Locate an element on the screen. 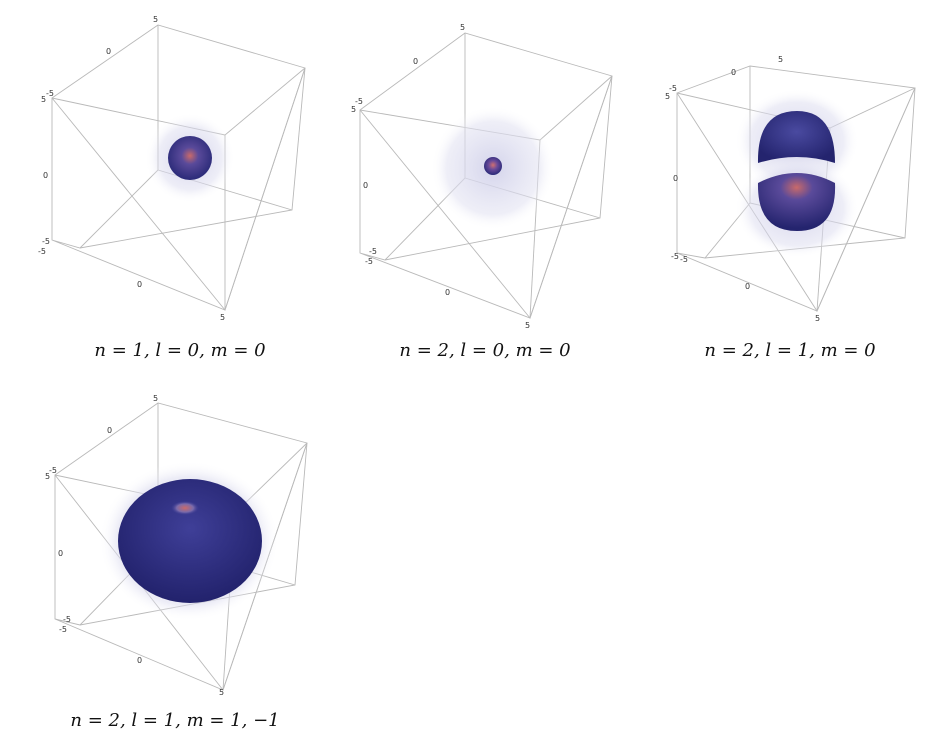 This screenshot has width=952, height=755. orbital-dimple is located at coordinates (185, 508).